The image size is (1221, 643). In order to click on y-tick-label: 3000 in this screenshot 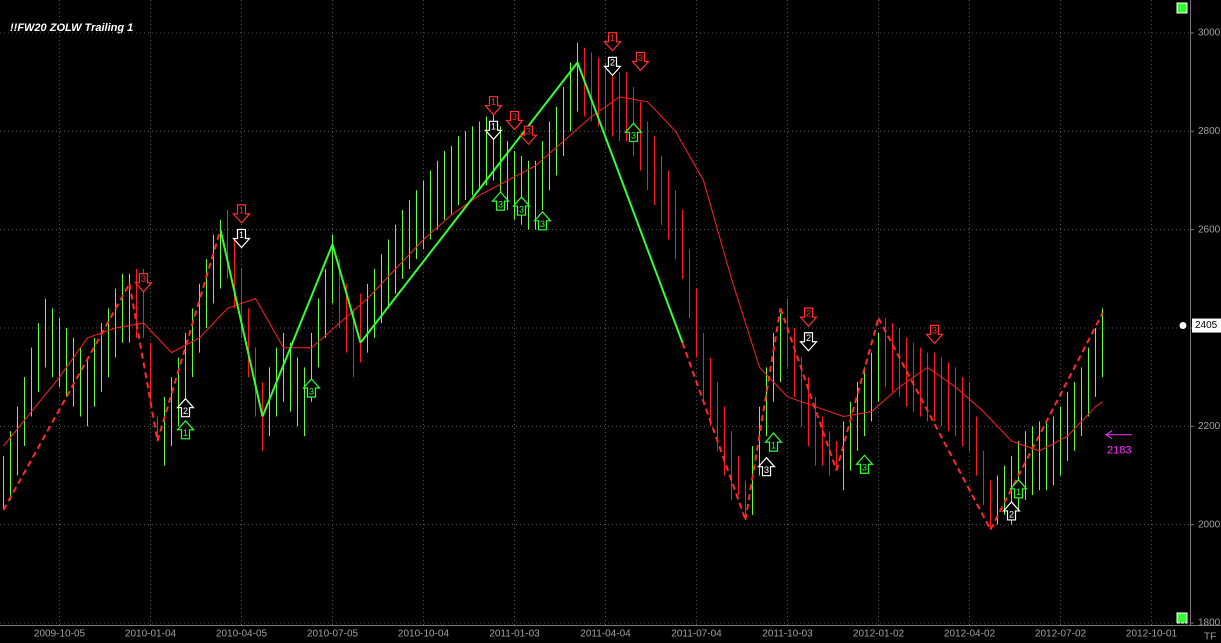, I will do `click(1209, 33)`.